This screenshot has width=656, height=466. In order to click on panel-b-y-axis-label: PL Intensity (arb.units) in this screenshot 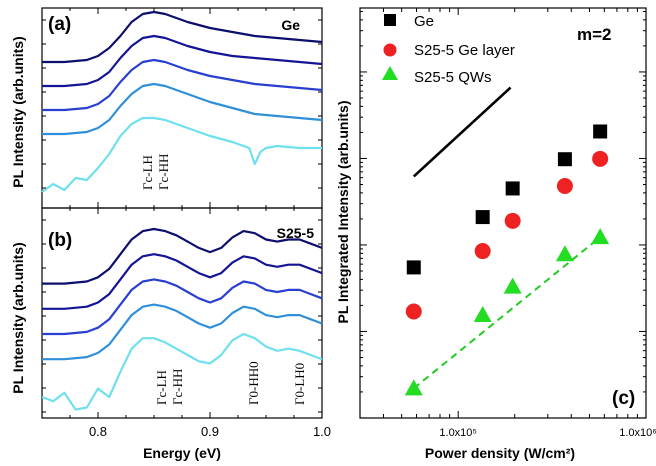, I will do `click(18, 317)`.